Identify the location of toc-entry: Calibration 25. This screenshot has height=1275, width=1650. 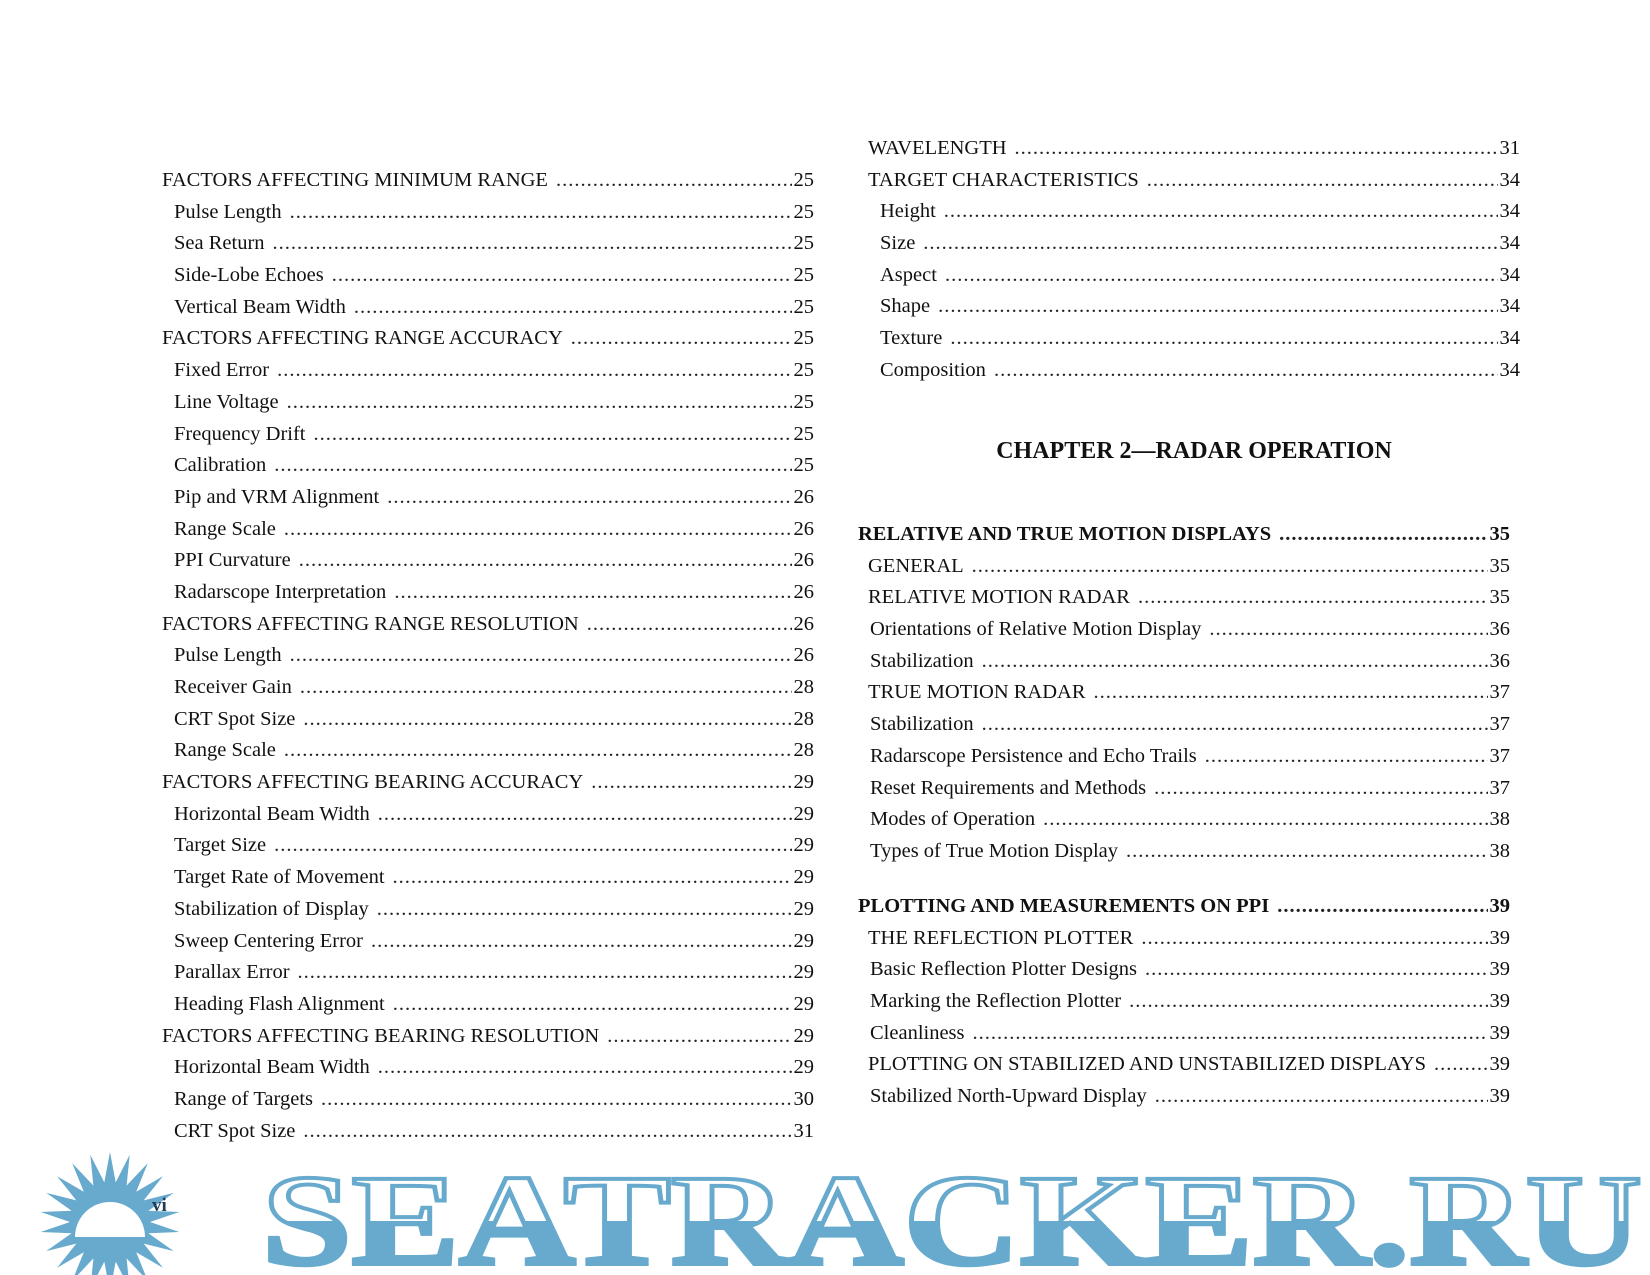
(488, 466).